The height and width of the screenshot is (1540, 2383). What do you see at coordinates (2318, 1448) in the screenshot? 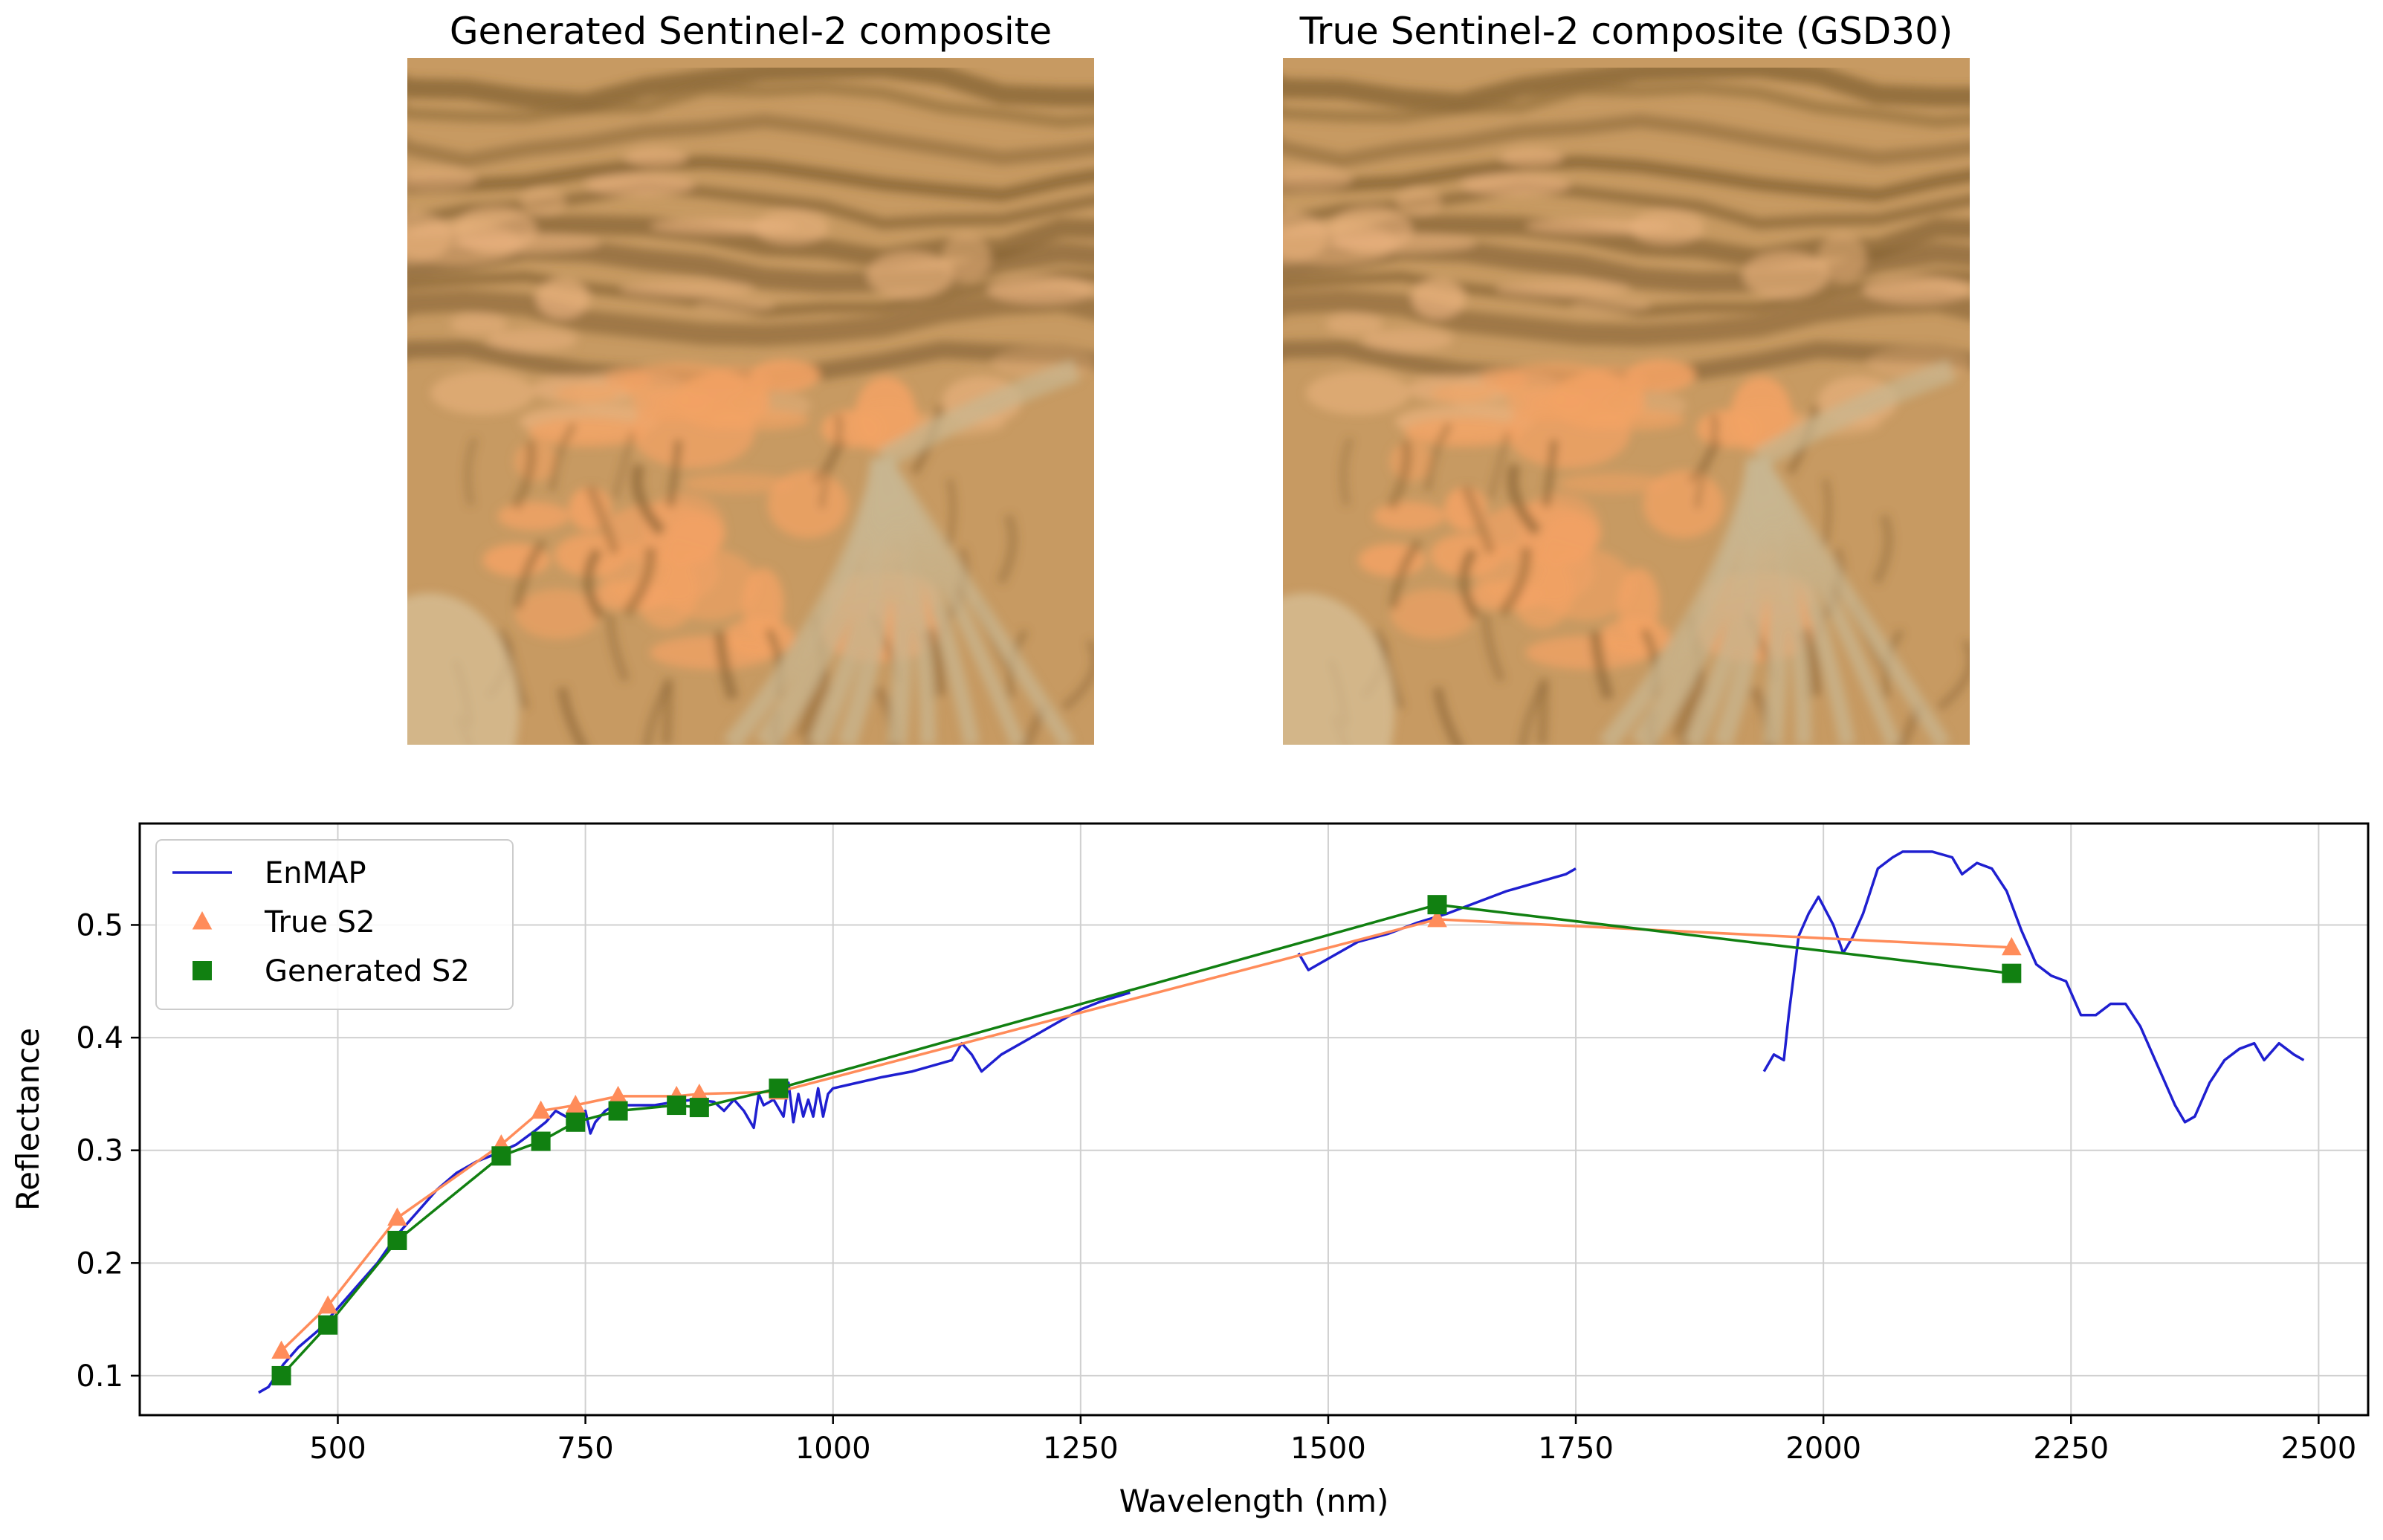
I see `x-tick-label: 2500` at bounding box center [2318, 1448].